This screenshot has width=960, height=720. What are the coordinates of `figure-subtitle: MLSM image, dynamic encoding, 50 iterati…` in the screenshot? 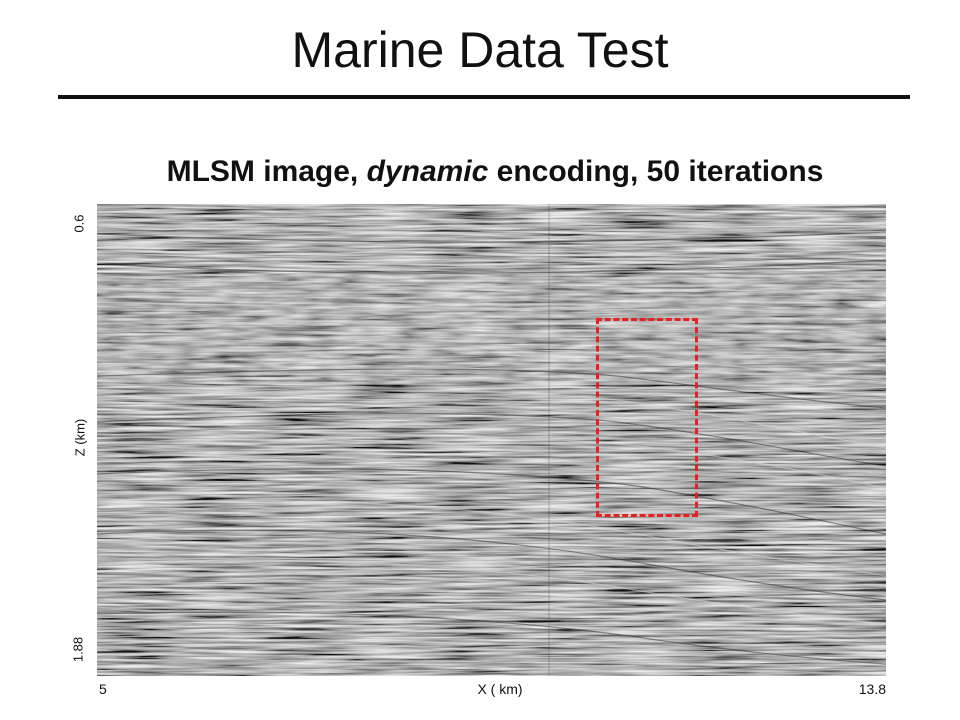 It's located at (480, 172).